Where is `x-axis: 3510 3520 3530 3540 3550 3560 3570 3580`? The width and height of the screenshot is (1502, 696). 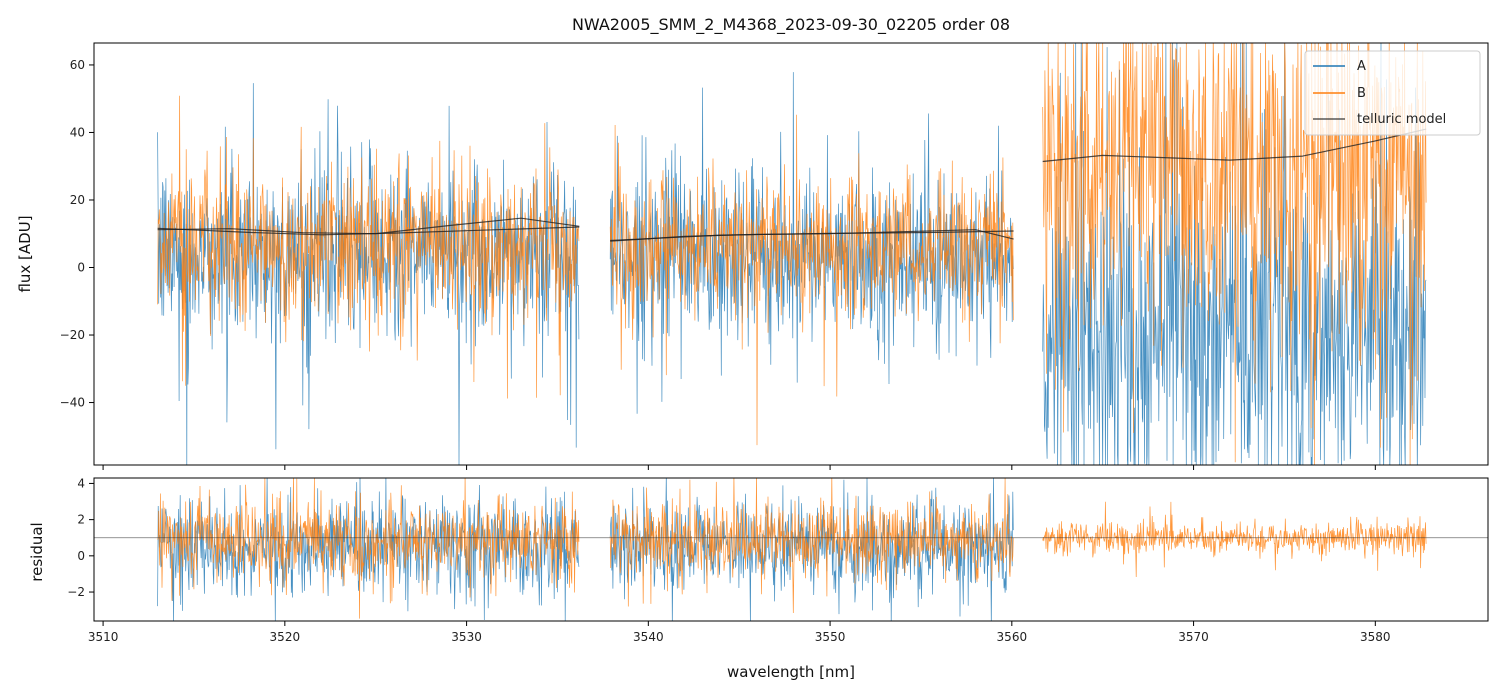 x-axis: 3510 3520 3530 3540 3550 3560 3570 3580 is located at coordinates (739, 632).